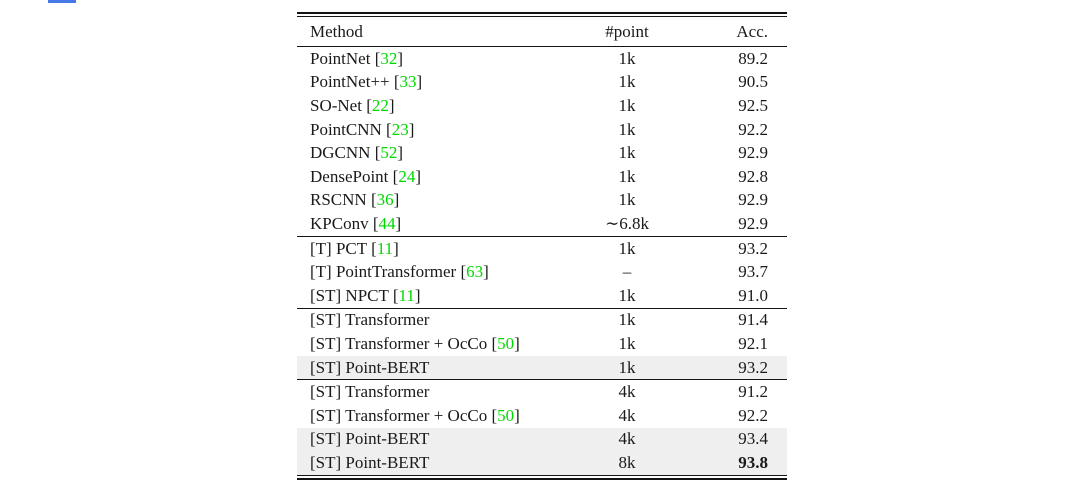 The image size is (1080, 497). I want to click on points-cell: 8k, so click(627, 462).